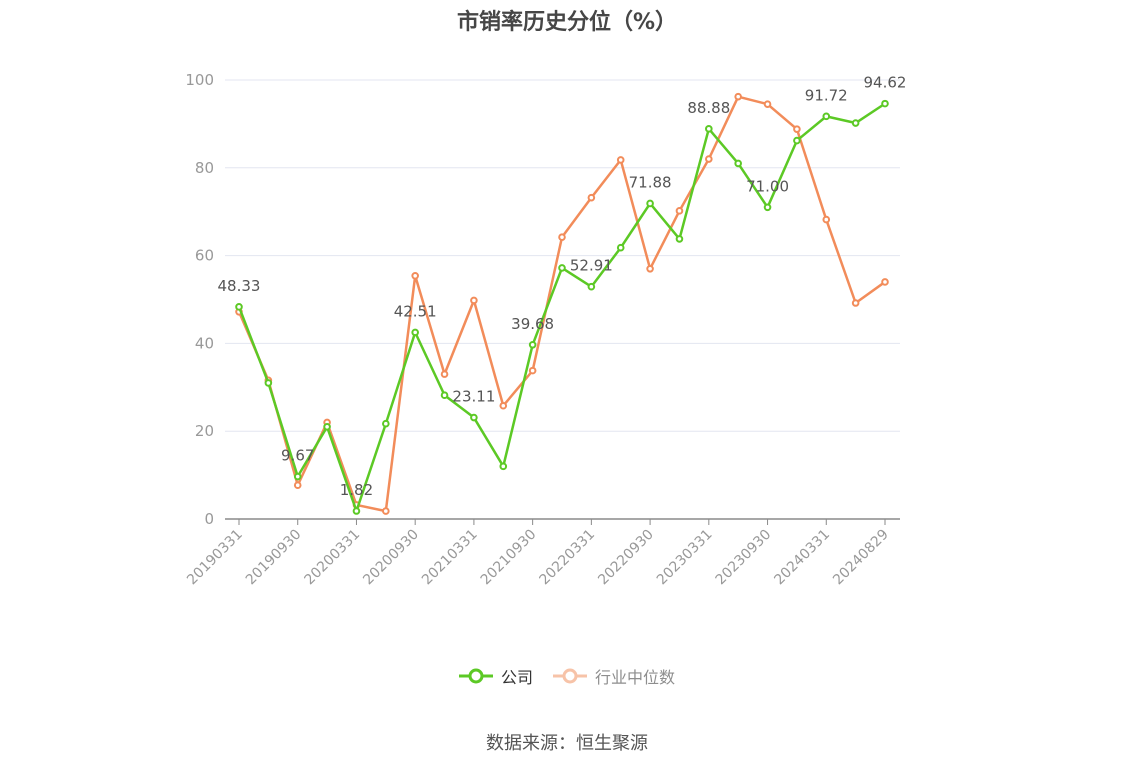  I want to click on y-tick-label: 60, so click(204, 256).